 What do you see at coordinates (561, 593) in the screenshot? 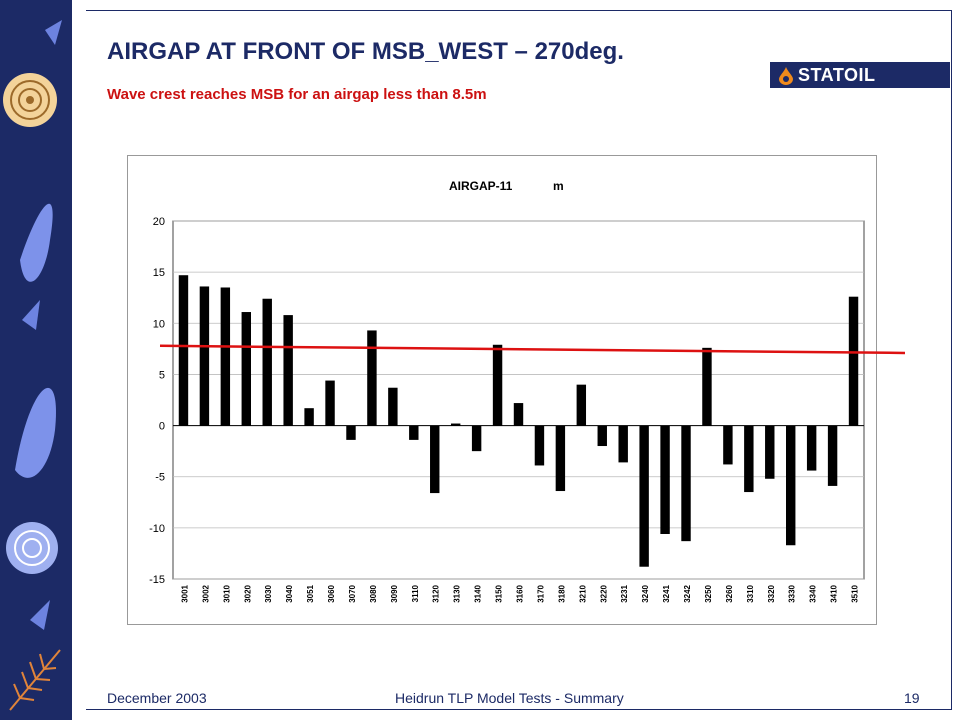
I see `x-tick-label: 3180` at bounding box center [561, 593].